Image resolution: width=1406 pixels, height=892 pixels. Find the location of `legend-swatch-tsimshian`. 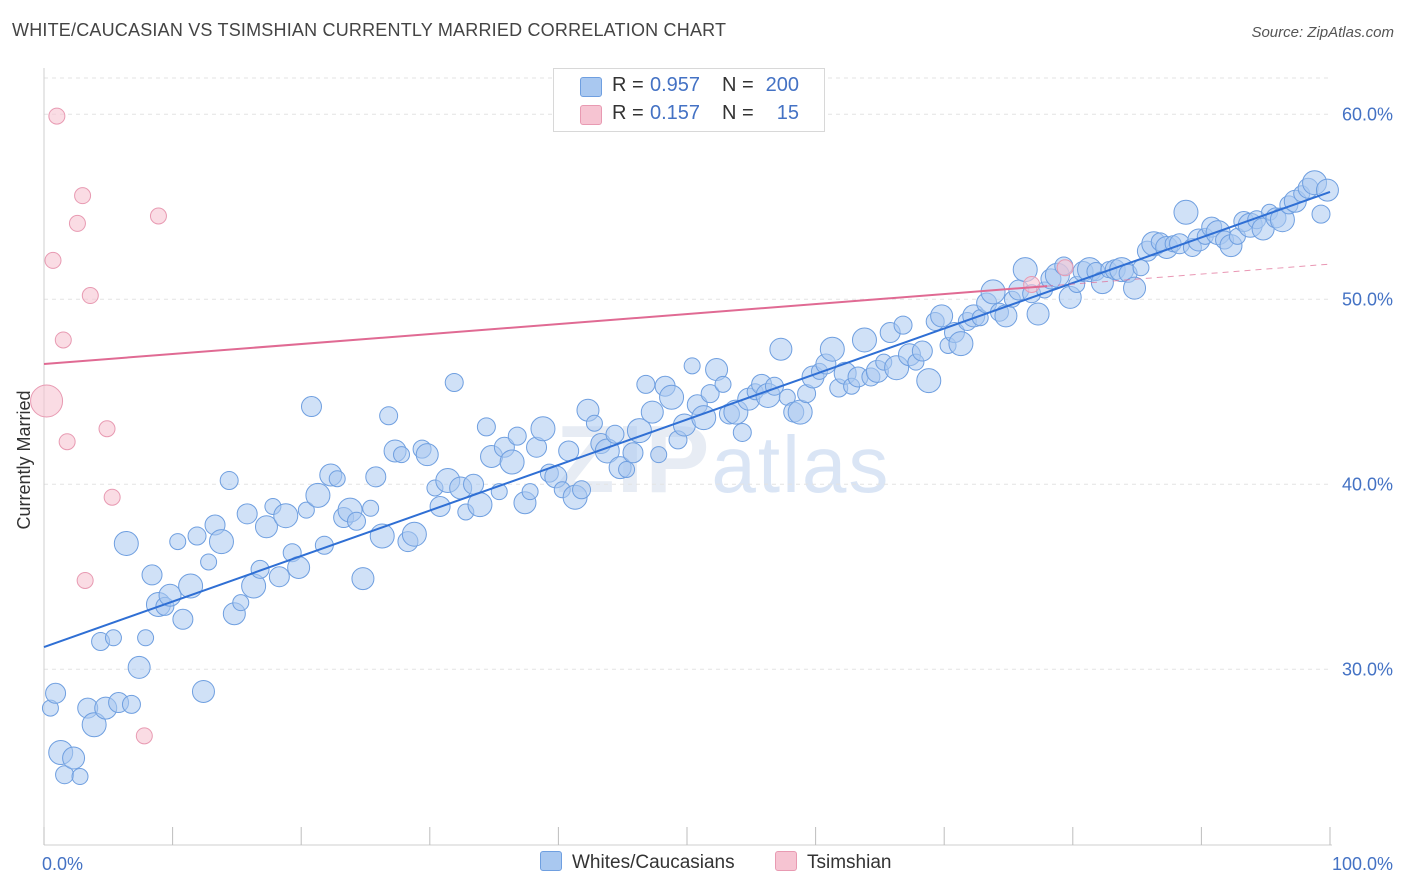

legend-swatch-tsimshian is located at coordinates (786, 861).